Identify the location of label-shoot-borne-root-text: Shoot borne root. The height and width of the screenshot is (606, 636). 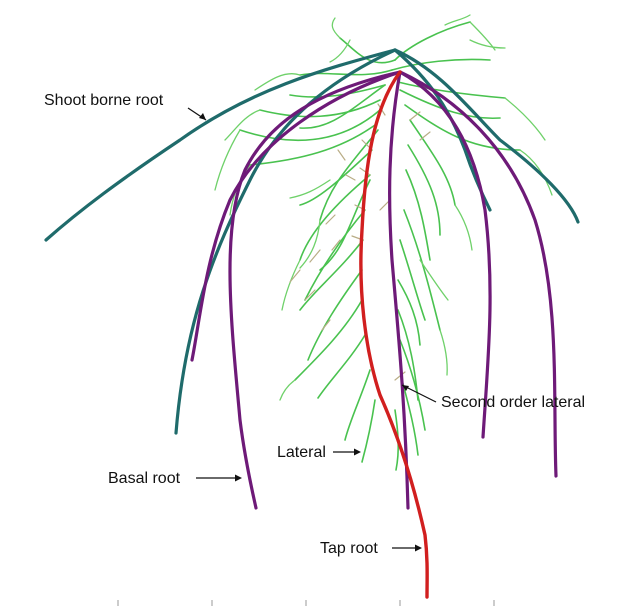
(104, 100).